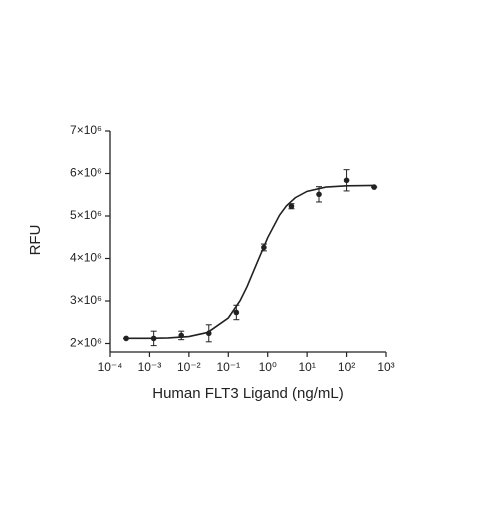 This screenshot has height=505, width=500. Describe the element at coordinates (35, 240) in the screenshot. I see `y-axis-title: RFU` at that location.